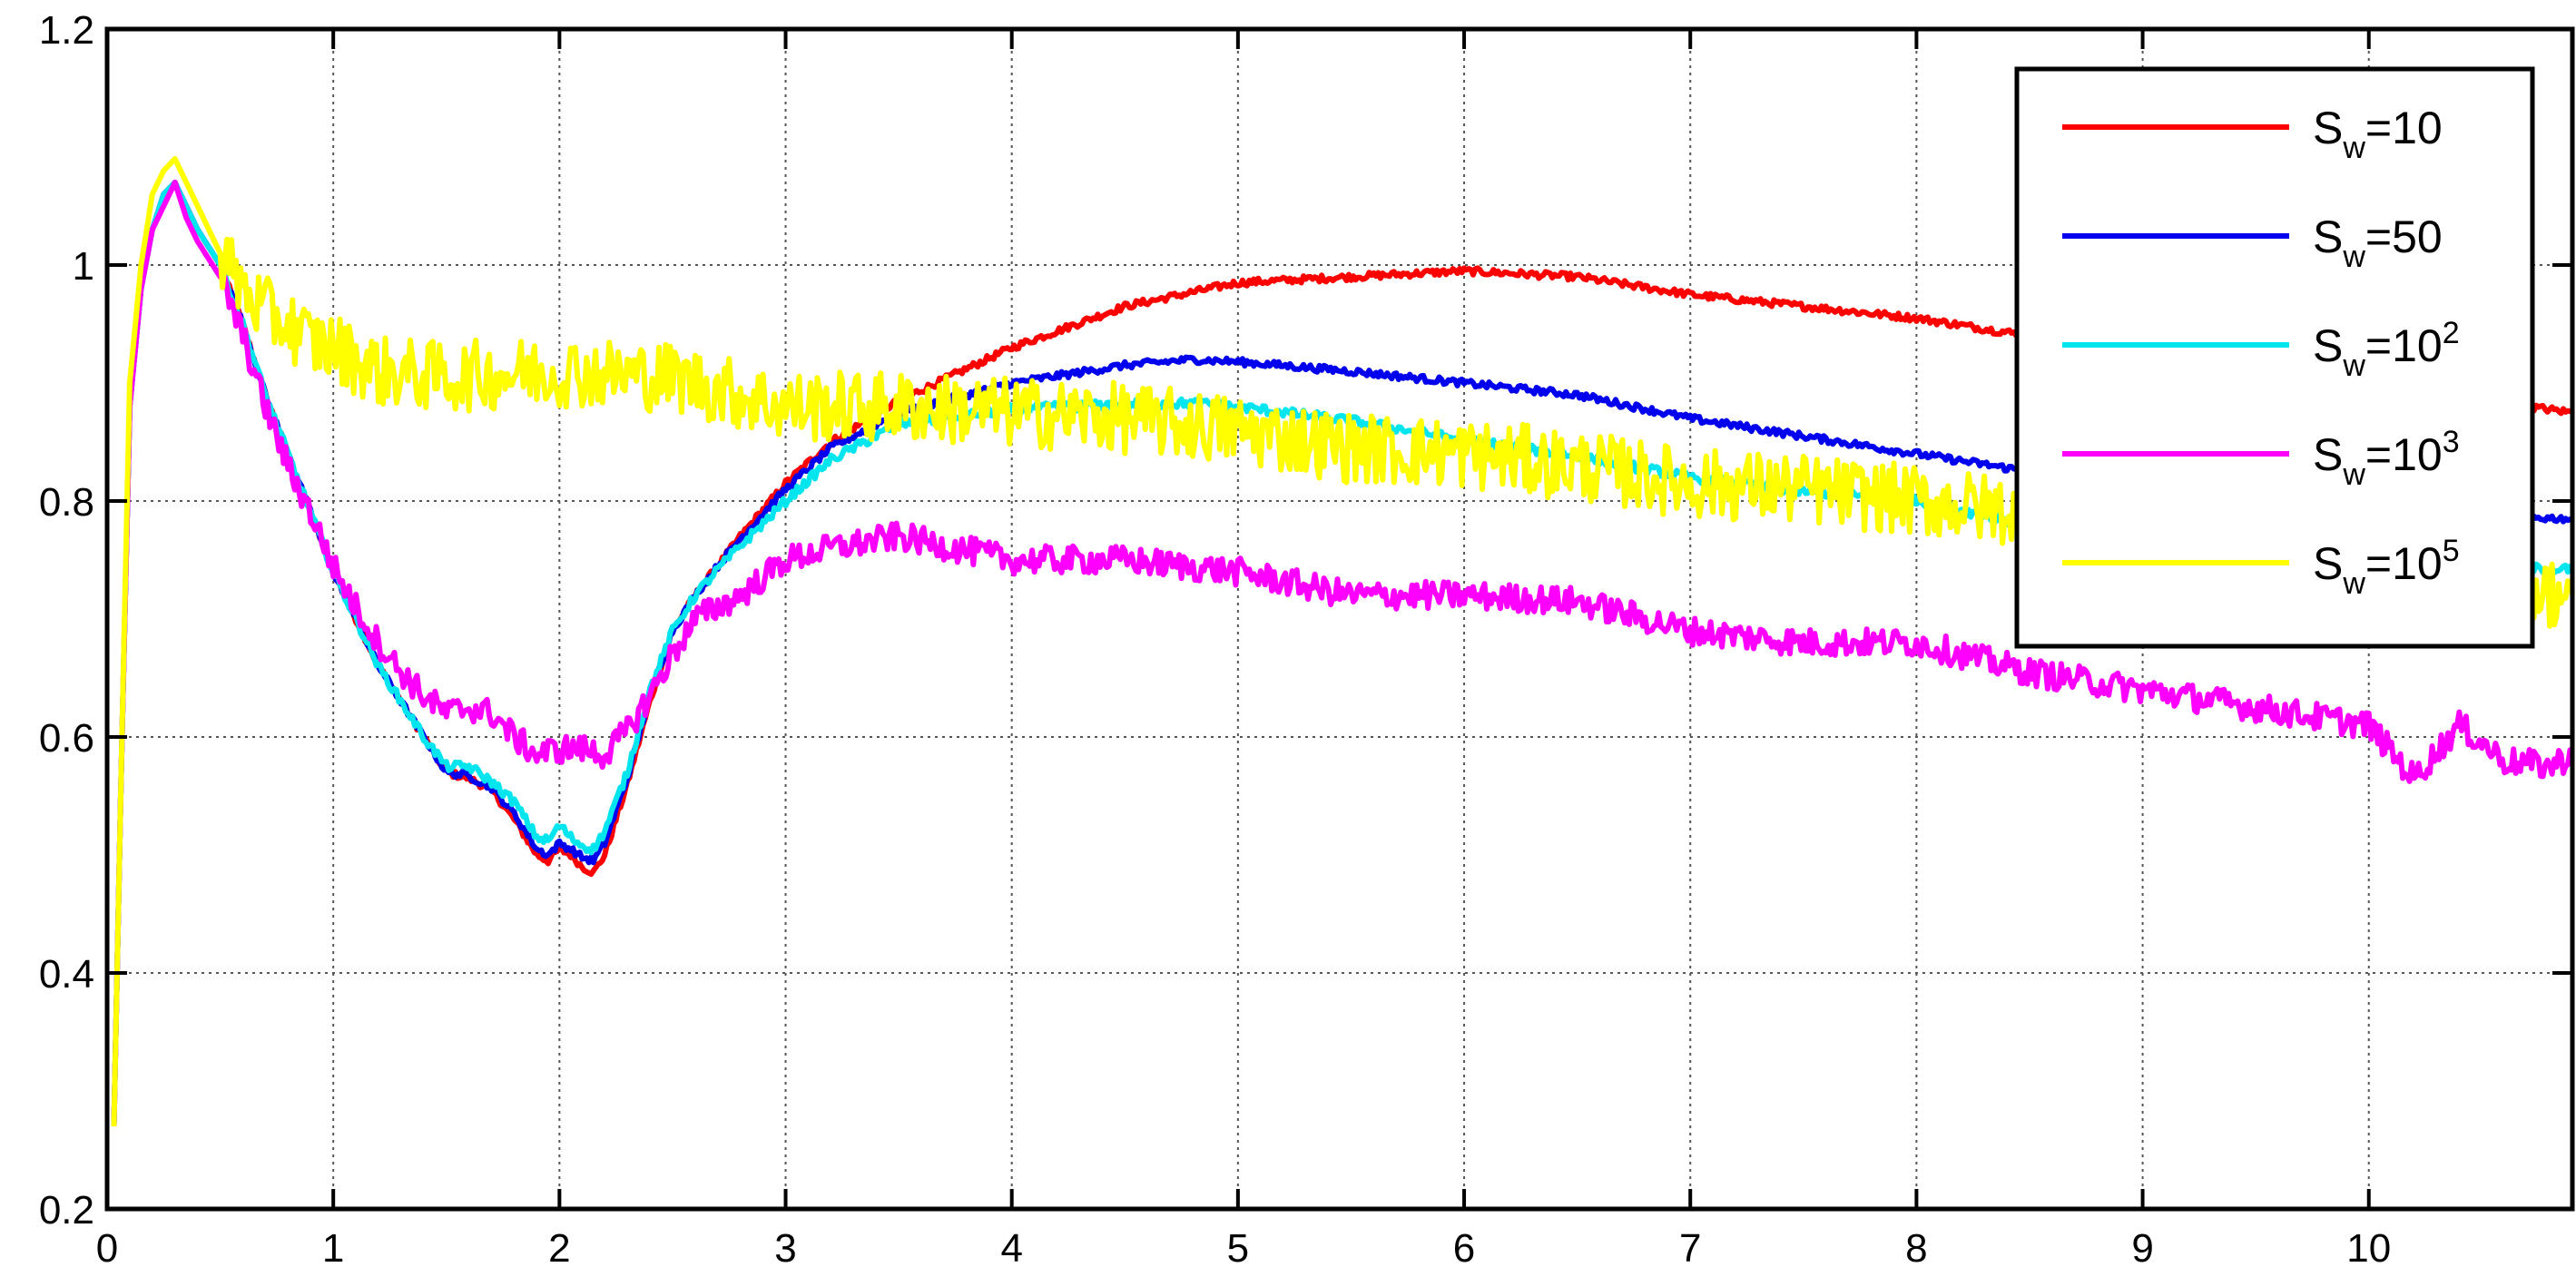 Image resolution: width=2576 pixels, height=1287 pixels. What do you see at coordinates (2378, 134) in the screenshot?
I see `legend-label-0: Sw=10` at bounding box center [2378, 134].